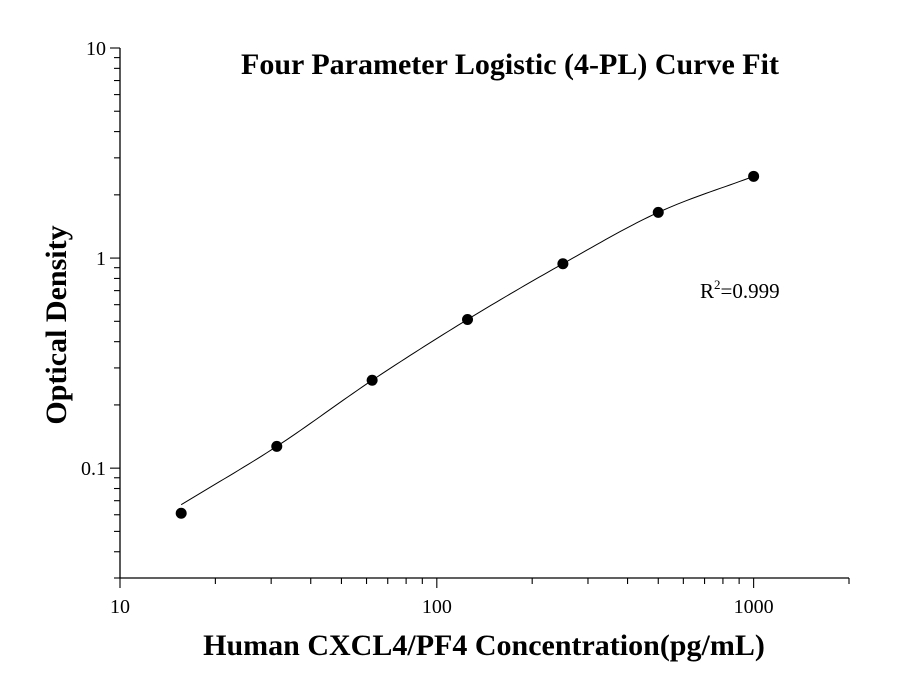 The image size is (900, 677). I want to click on y-tick-label: 10, so click(96, 49).